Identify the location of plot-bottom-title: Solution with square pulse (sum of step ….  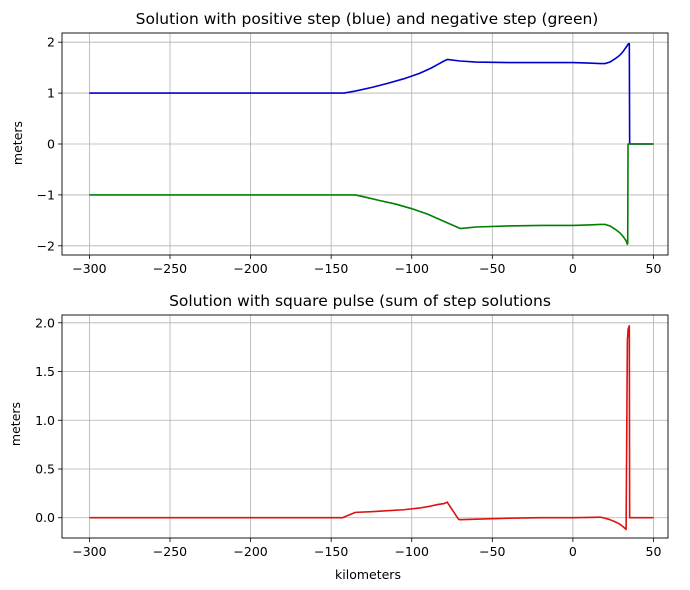
(360, 301).